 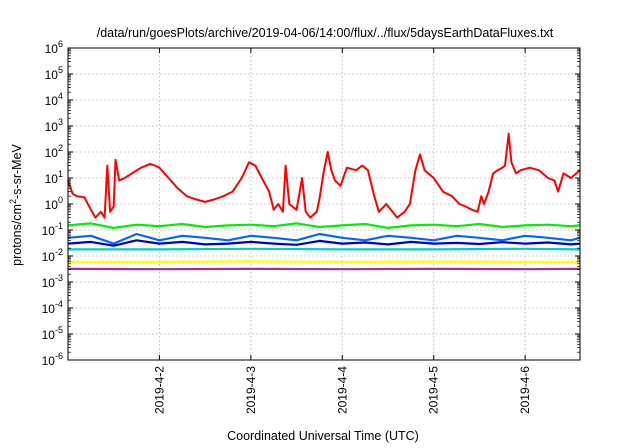 I want to click on y-tick-label-exponent: 3, so click(x=60, y=122).